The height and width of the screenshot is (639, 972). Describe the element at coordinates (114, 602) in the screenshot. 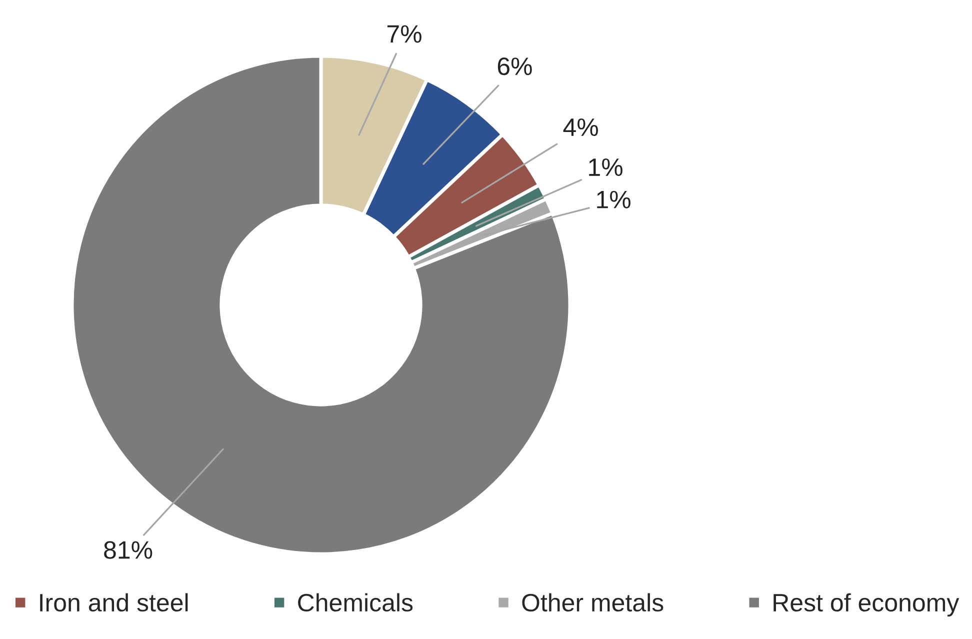

I see `legend-label: Iron and steel` at that location.